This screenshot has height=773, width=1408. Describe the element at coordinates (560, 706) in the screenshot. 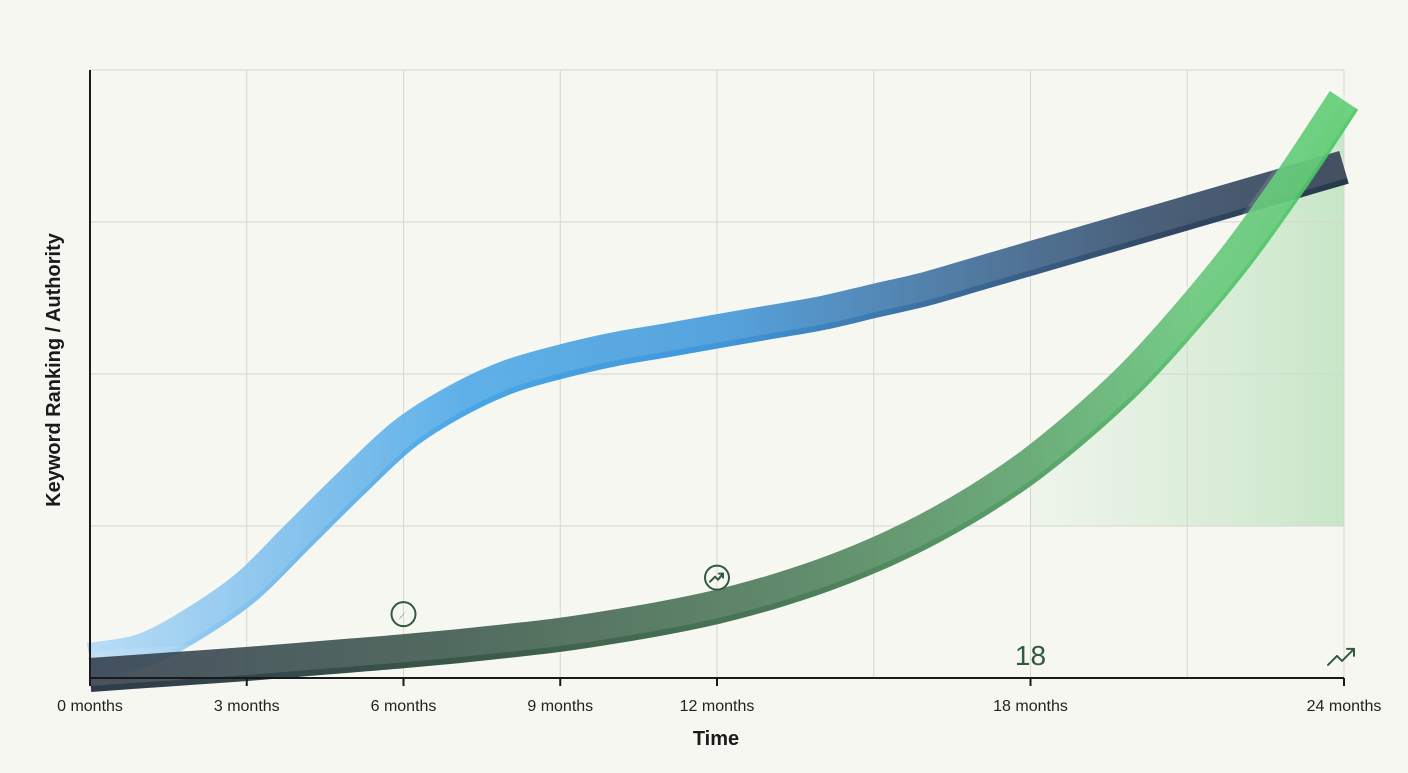

I see `x-tick-label: 9 months` at that location.